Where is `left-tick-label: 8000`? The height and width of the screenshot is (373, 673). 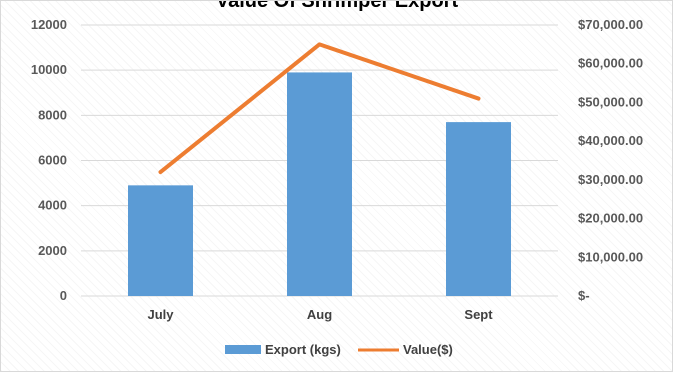
left-tick-label: 8000 is located at coordinates (52, 114).